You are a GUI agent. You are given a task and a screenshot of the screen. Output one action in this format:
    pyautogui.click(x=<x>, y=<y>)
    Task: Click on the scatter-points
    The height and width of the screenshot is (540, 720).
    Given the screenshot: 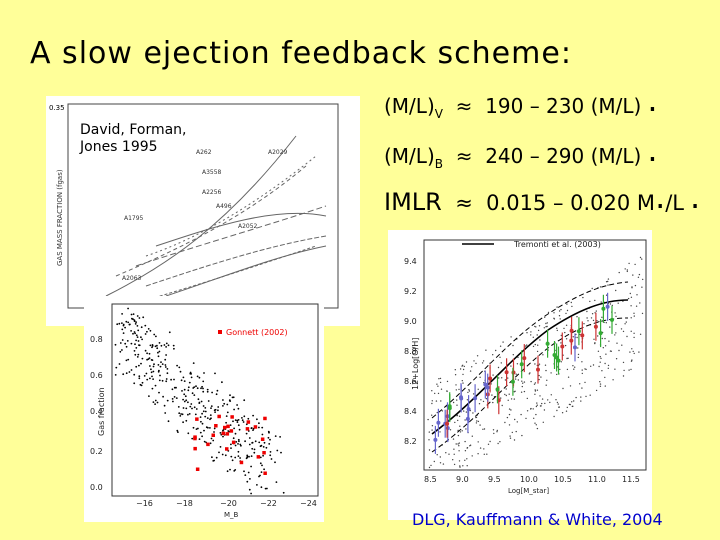 What is the action you would take?
    pyautogui.click(x=535, y=362)
    